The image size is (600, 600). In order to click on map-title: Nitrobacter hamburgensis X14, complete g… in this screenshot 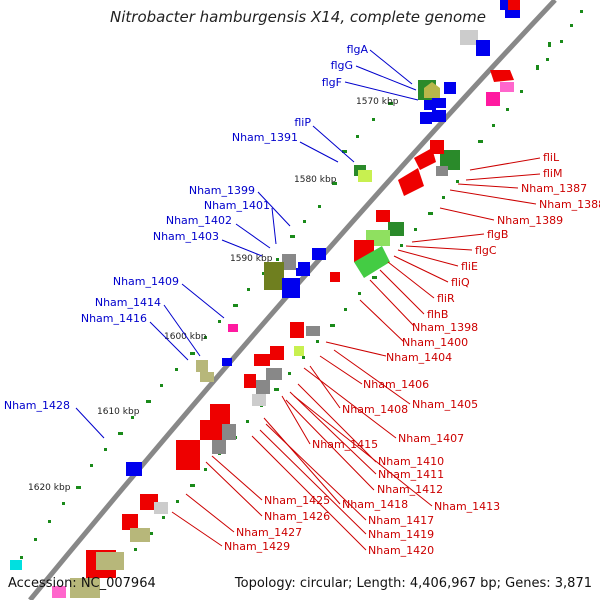, I will do `click(298, 17)`.